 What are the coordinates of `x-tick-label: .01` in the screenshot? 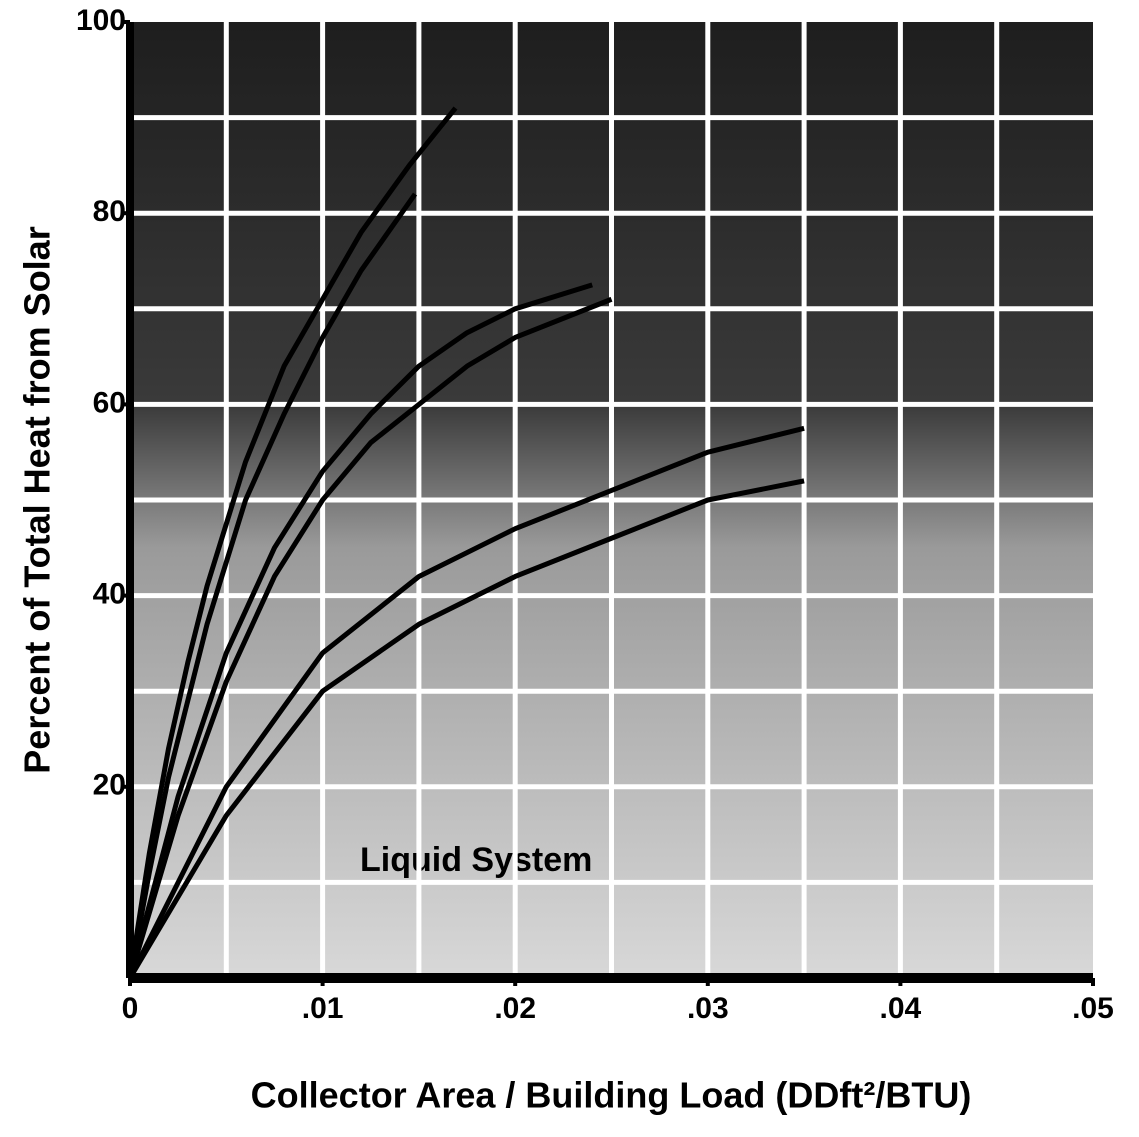 It's located at (323, 1008).